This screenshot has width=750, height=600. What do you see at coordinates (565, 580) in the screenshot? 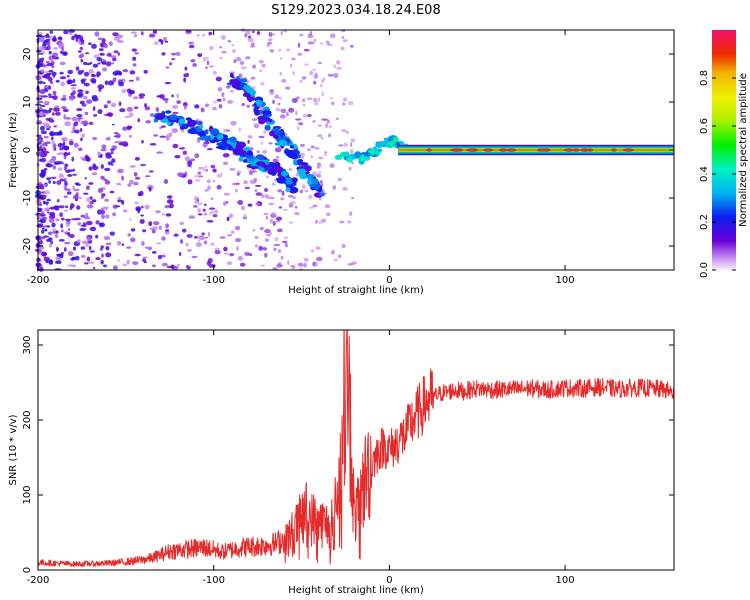
I see `snr-x-tick-label: 100` at bounding box center [565, 580].